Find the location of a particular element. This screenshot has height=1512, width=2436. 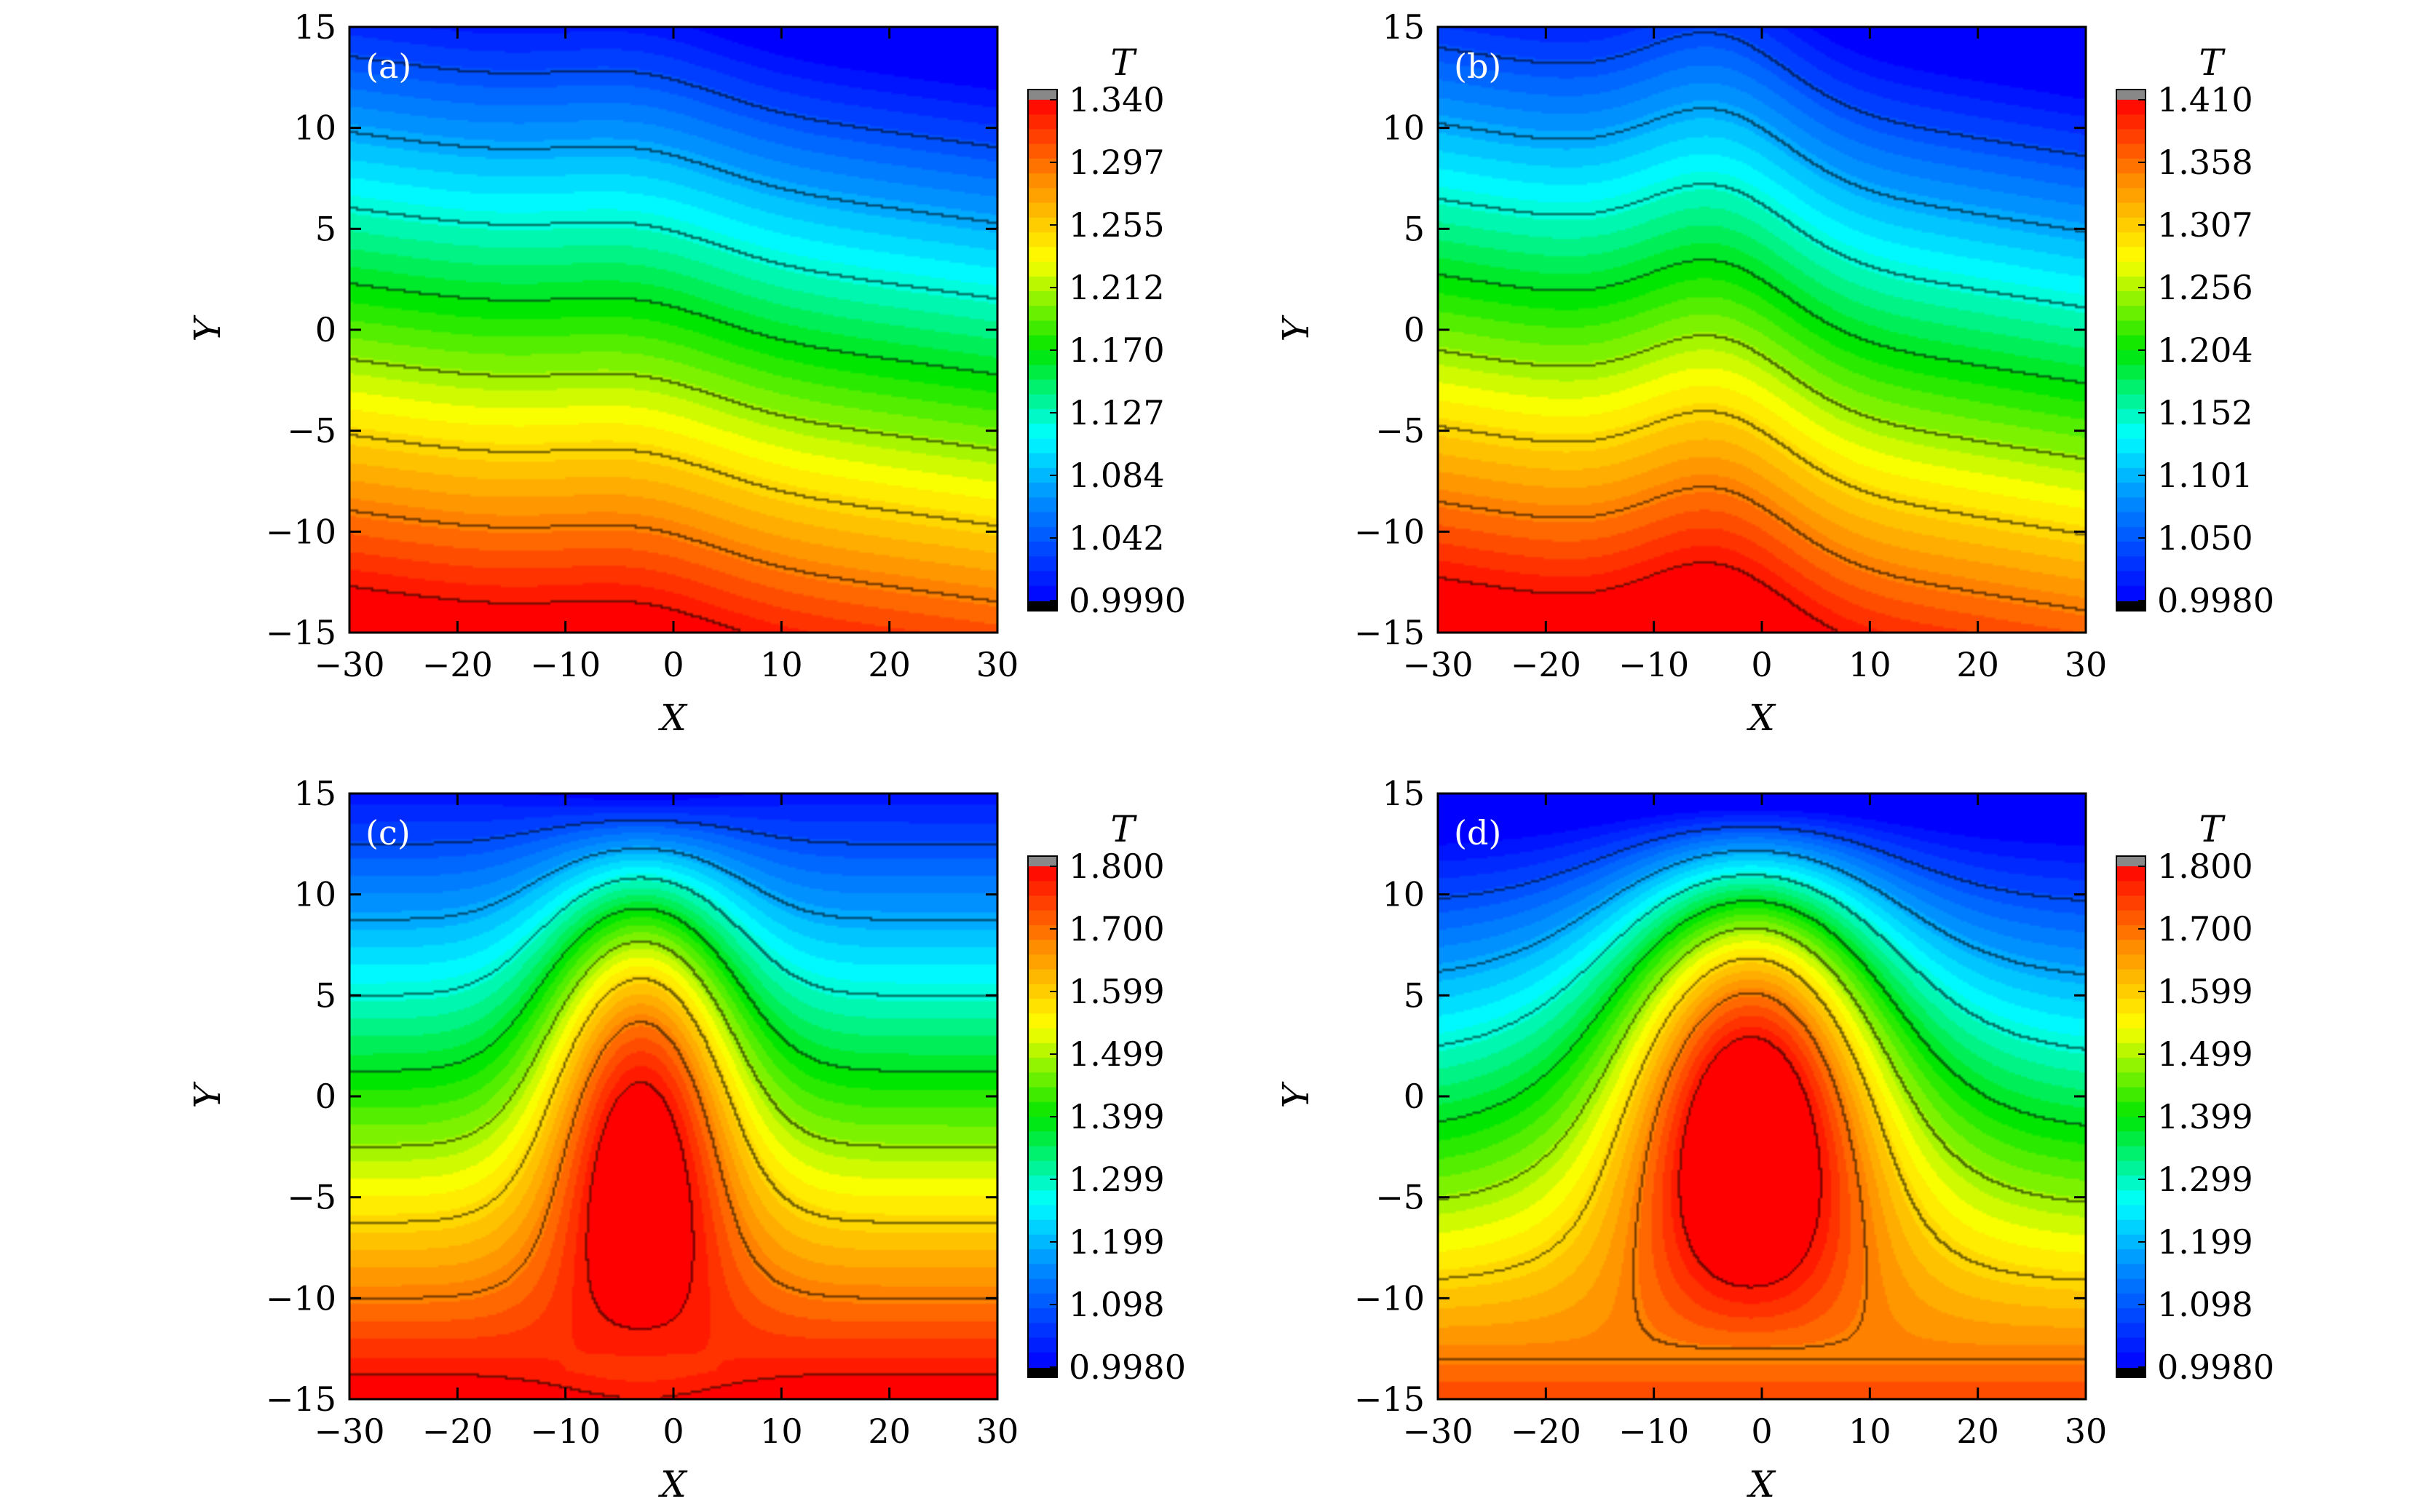

colorbar-tick-label: 1.101 is located at coordinates (2205, 475).